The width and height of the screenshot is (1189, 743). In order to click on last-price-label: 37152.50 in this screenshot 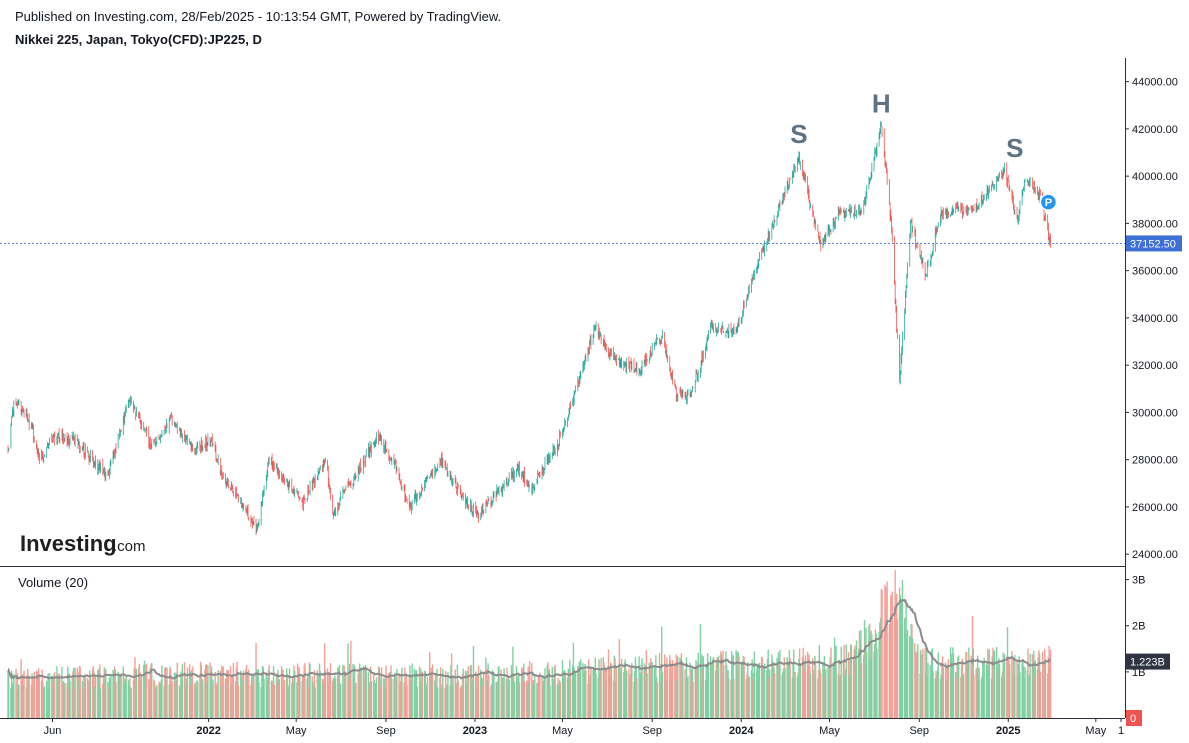, I will do `click(1153, 244)`.